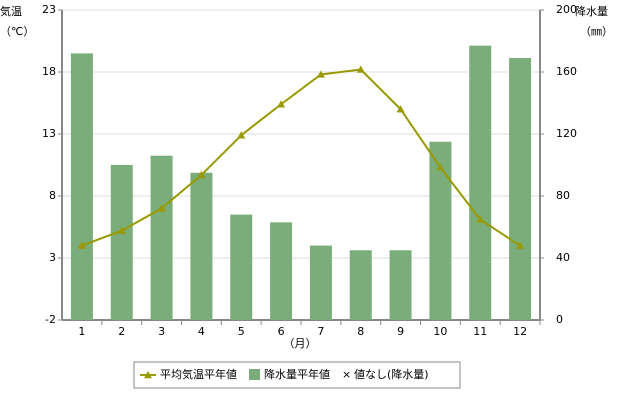  I want to click on x-tick-label: 1, so click(81, 331).